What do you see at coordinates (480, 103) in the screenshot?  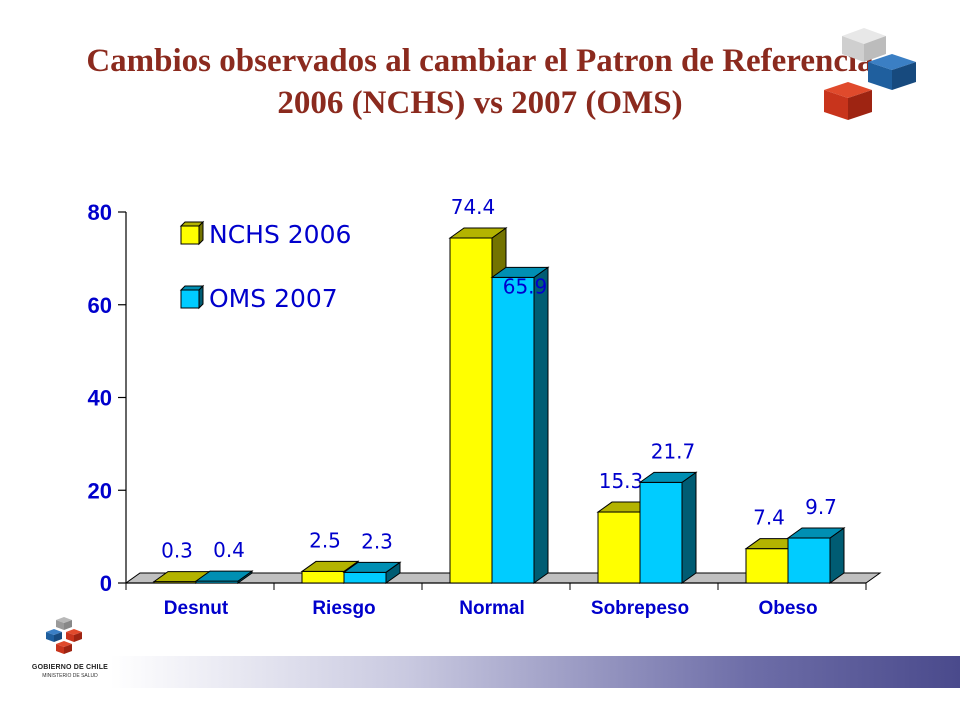 I see `slide-title-line2: 2006 (NCHS) vs 2007 (OMS)` at bounding box center [480, 103].